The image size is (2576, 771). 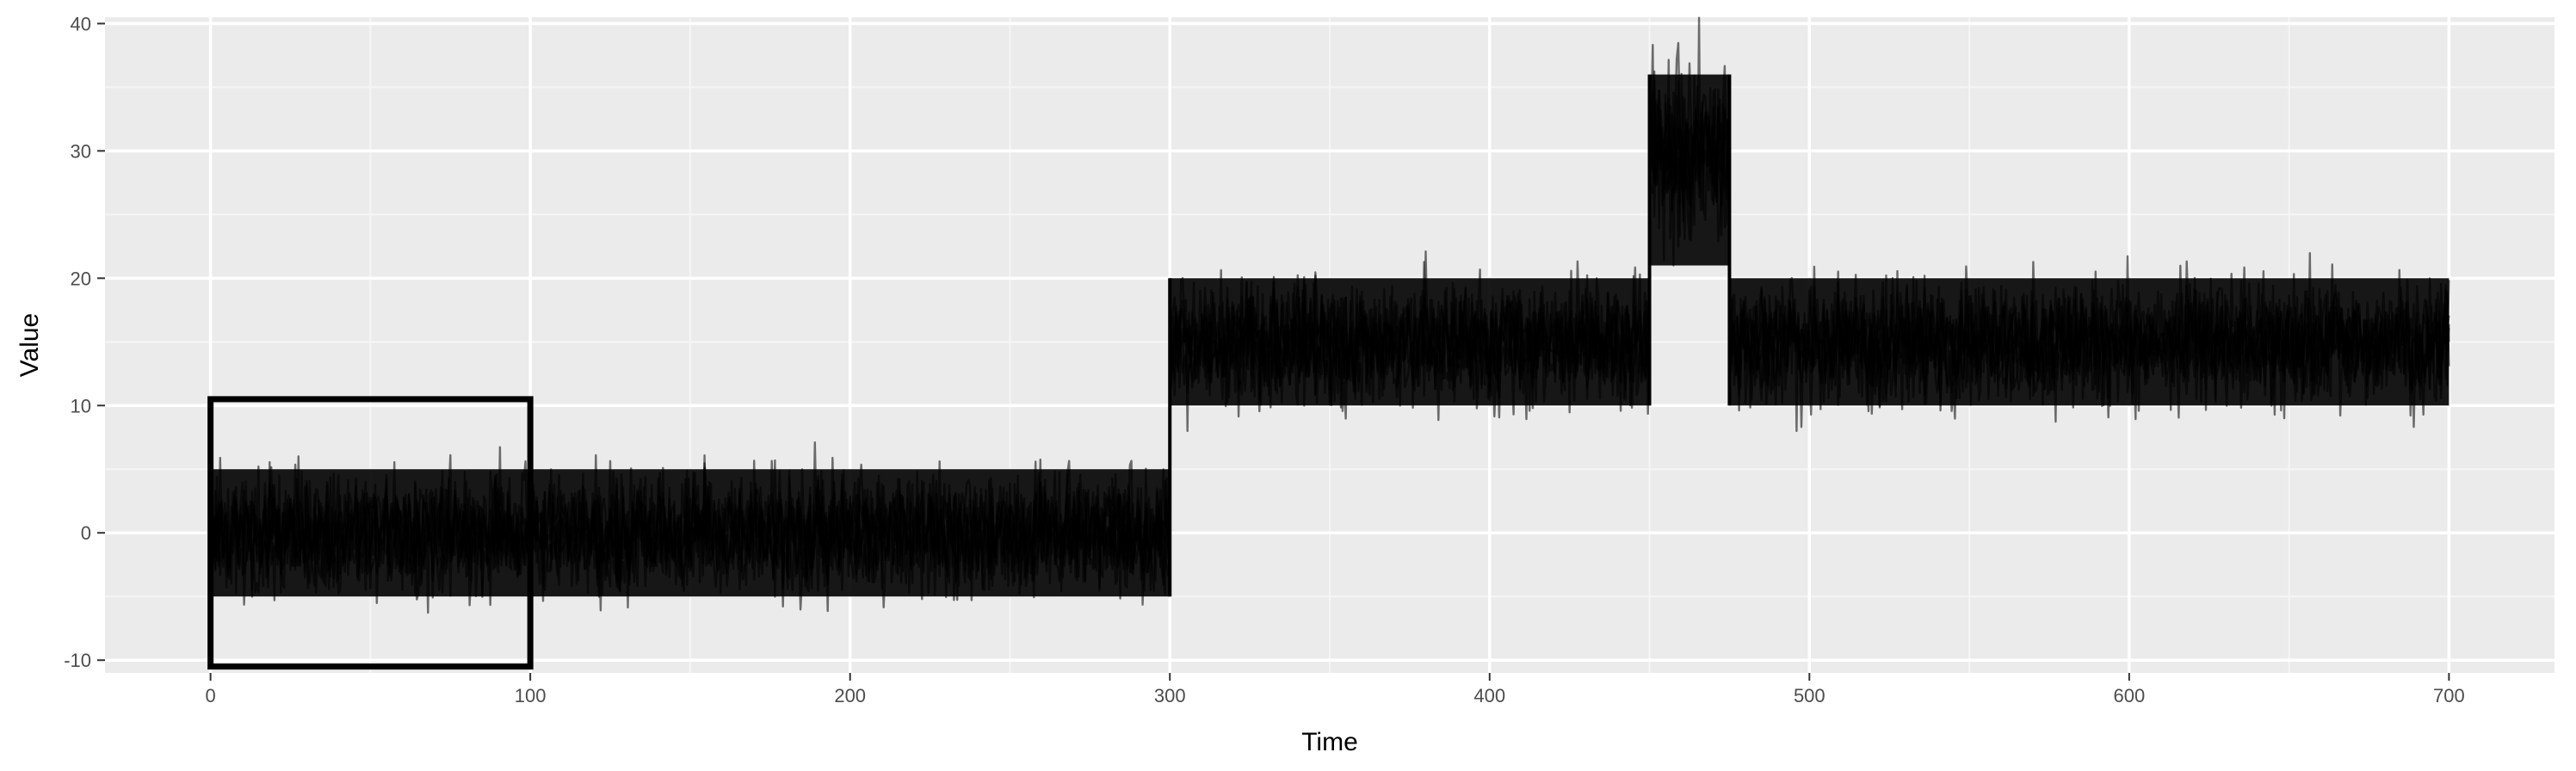 What do you see at coordinates (77, 661) in the screenshot?
I see `y-tick-label: -10` at bounding box center [77, 661].